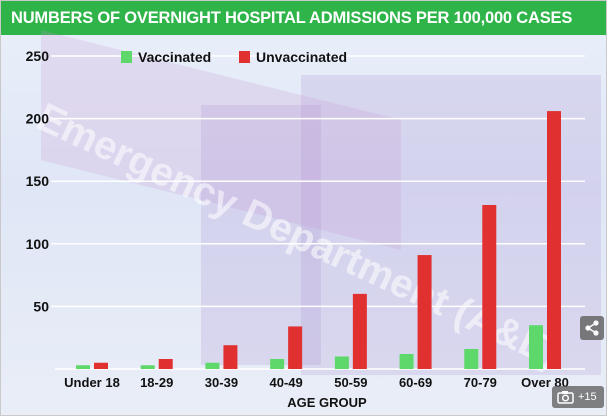 The width and height of the screenshot is (609, 418). I want to click on x-tick-label: 50-59, so click(350, 382).